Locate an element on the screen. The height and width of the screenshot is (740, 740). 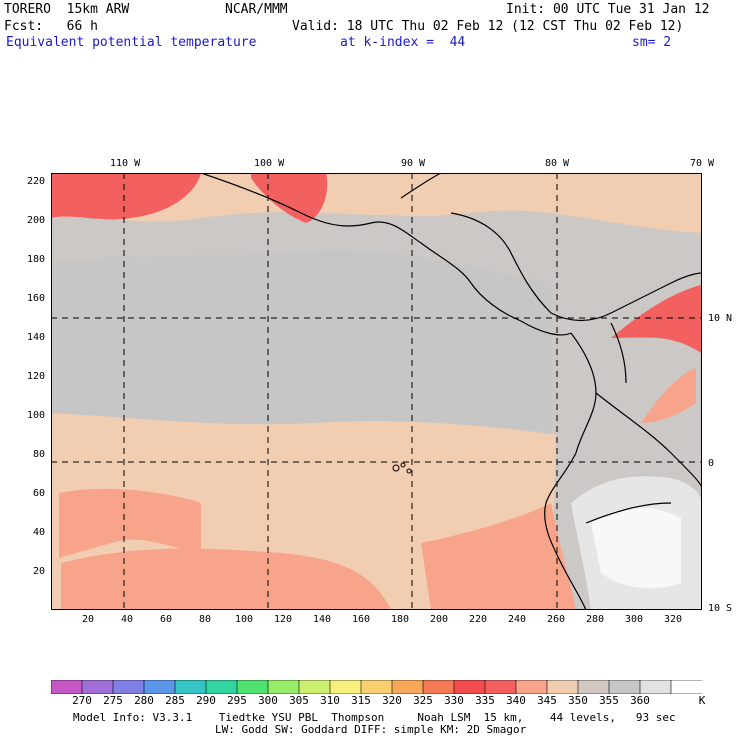
field-region-salmon-s is located at coordinates (226, 579).